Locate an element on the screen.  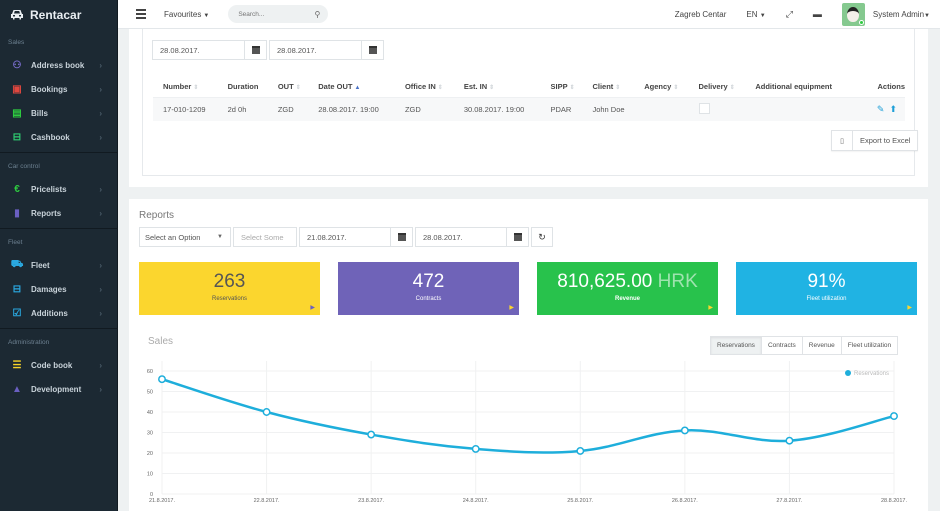
table-cell is located at coordinates (798, 109).